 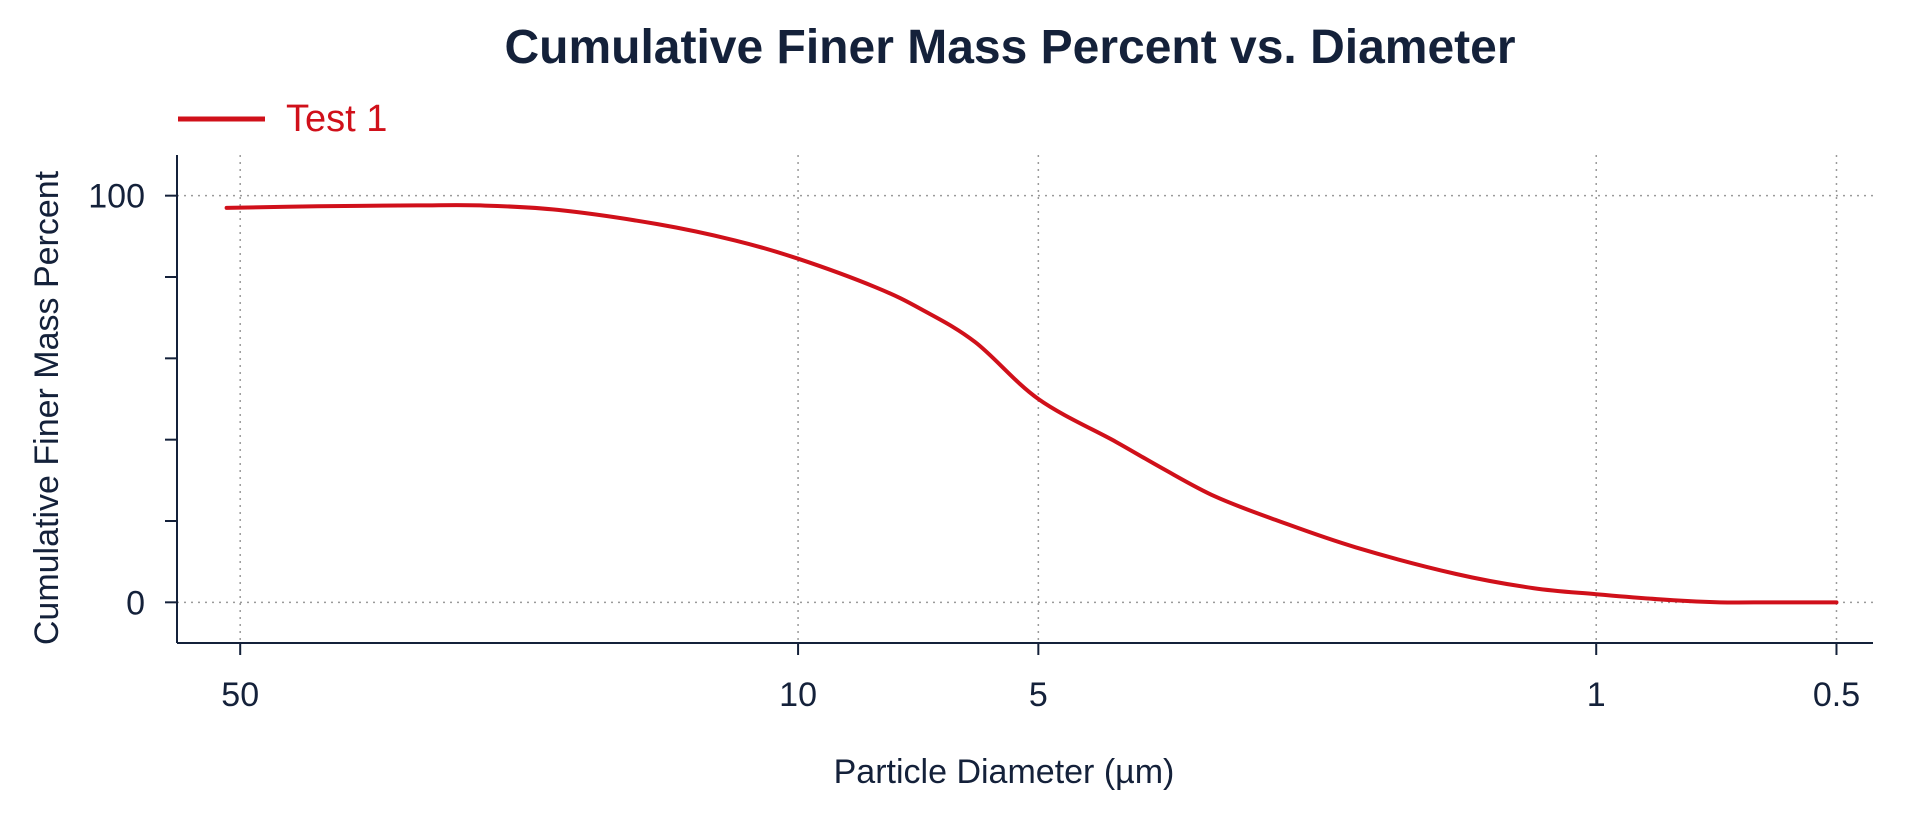 I want to click on y-axis-label: Cumulative Finer Mass Percent, so click(x=47, y=407).